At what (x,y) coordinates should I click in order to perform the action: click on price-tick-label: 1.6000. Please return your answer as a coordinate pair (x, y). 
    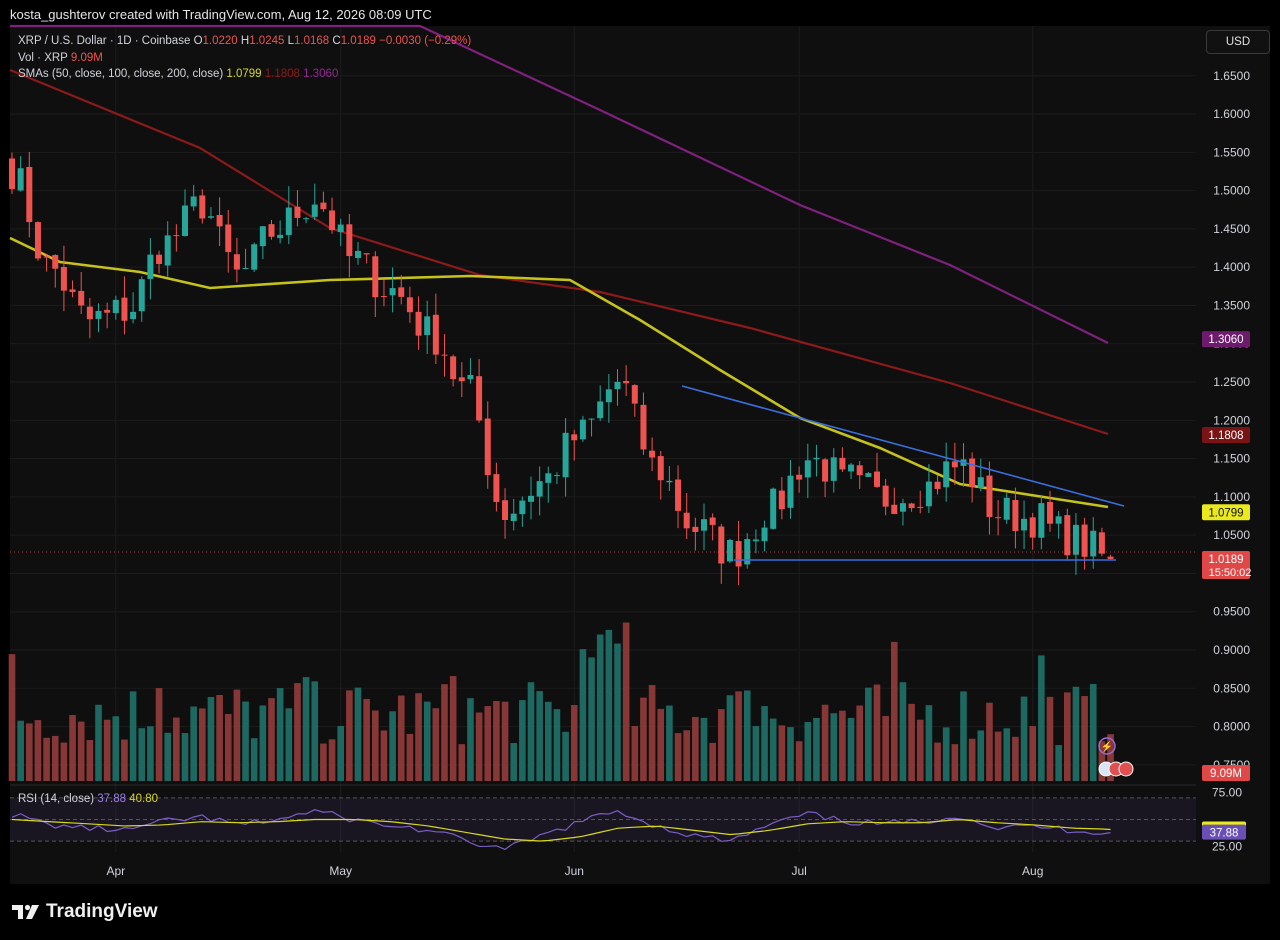
    Looking at the image, I should click on (1231, 114).